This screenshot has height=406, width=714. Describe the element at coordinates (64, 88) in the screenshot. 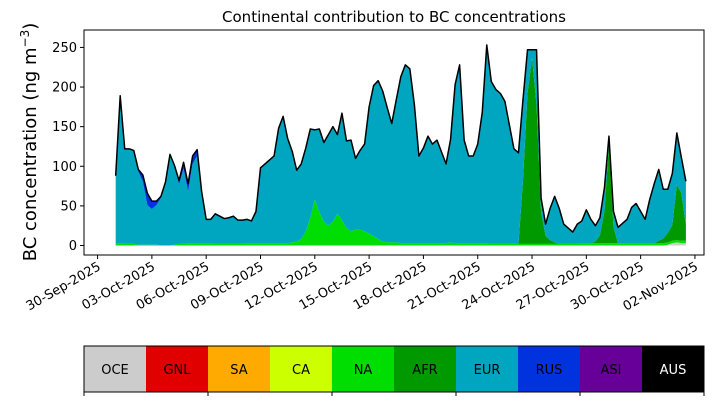

I see `y-tick-label: 200` at that location.